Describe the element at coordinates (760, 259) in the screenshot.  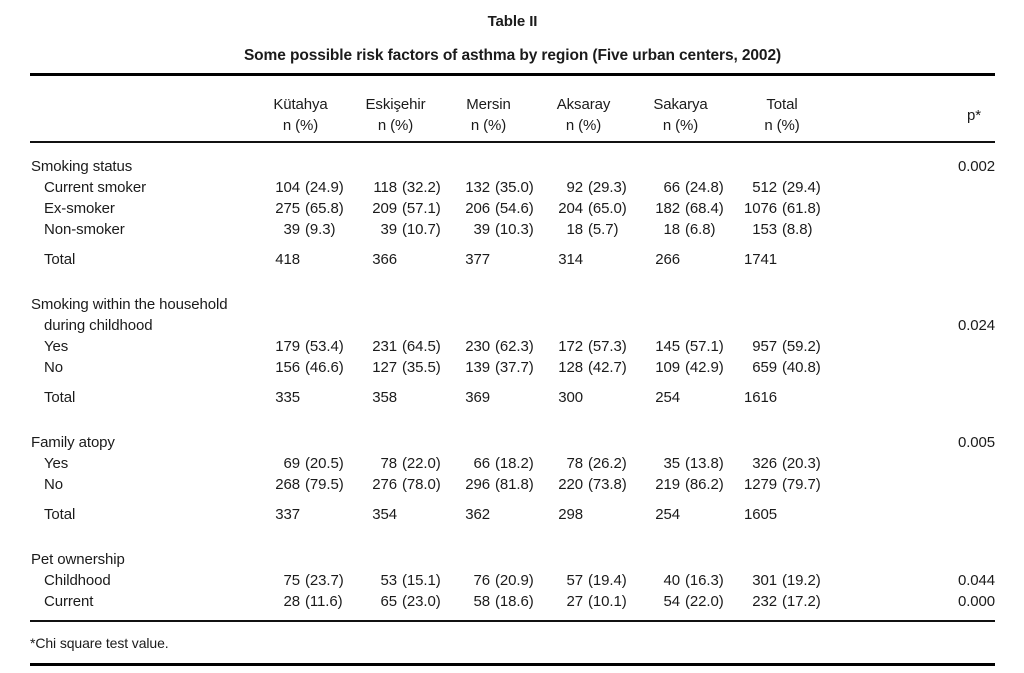
I see `value-n: 1741` at that location.